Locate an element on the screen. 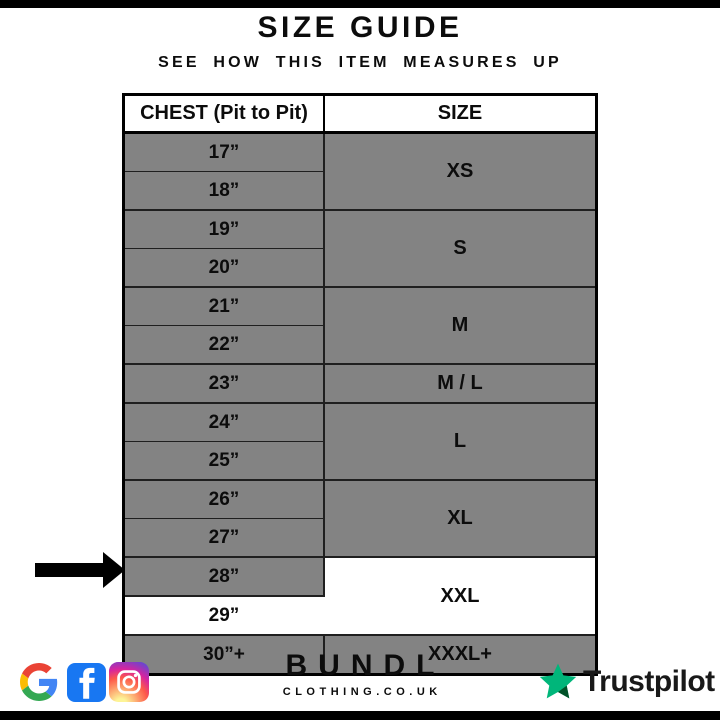  trustpilot-logo: Trustpilot is located at coordinates (626, 682).